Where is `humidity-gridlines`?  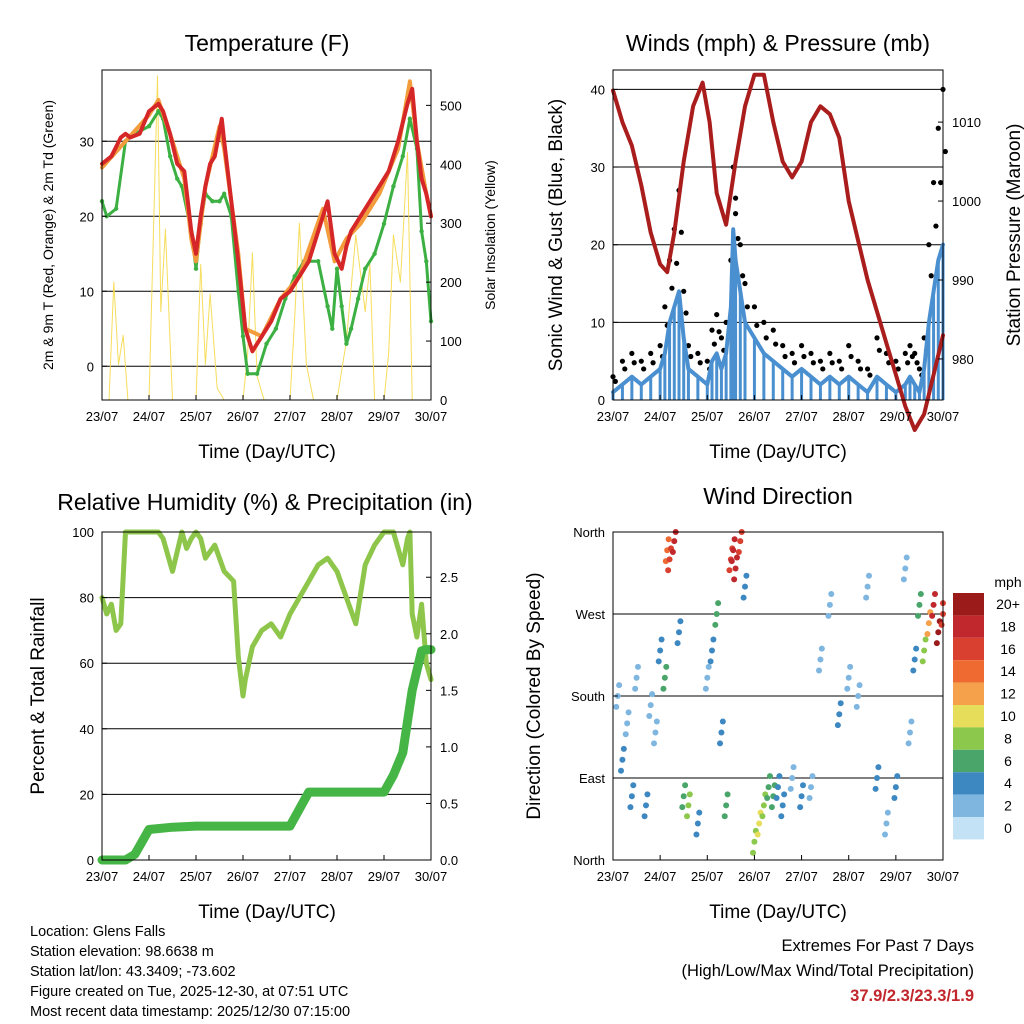
humidity-gridlines is located at coordinates (266, 696).